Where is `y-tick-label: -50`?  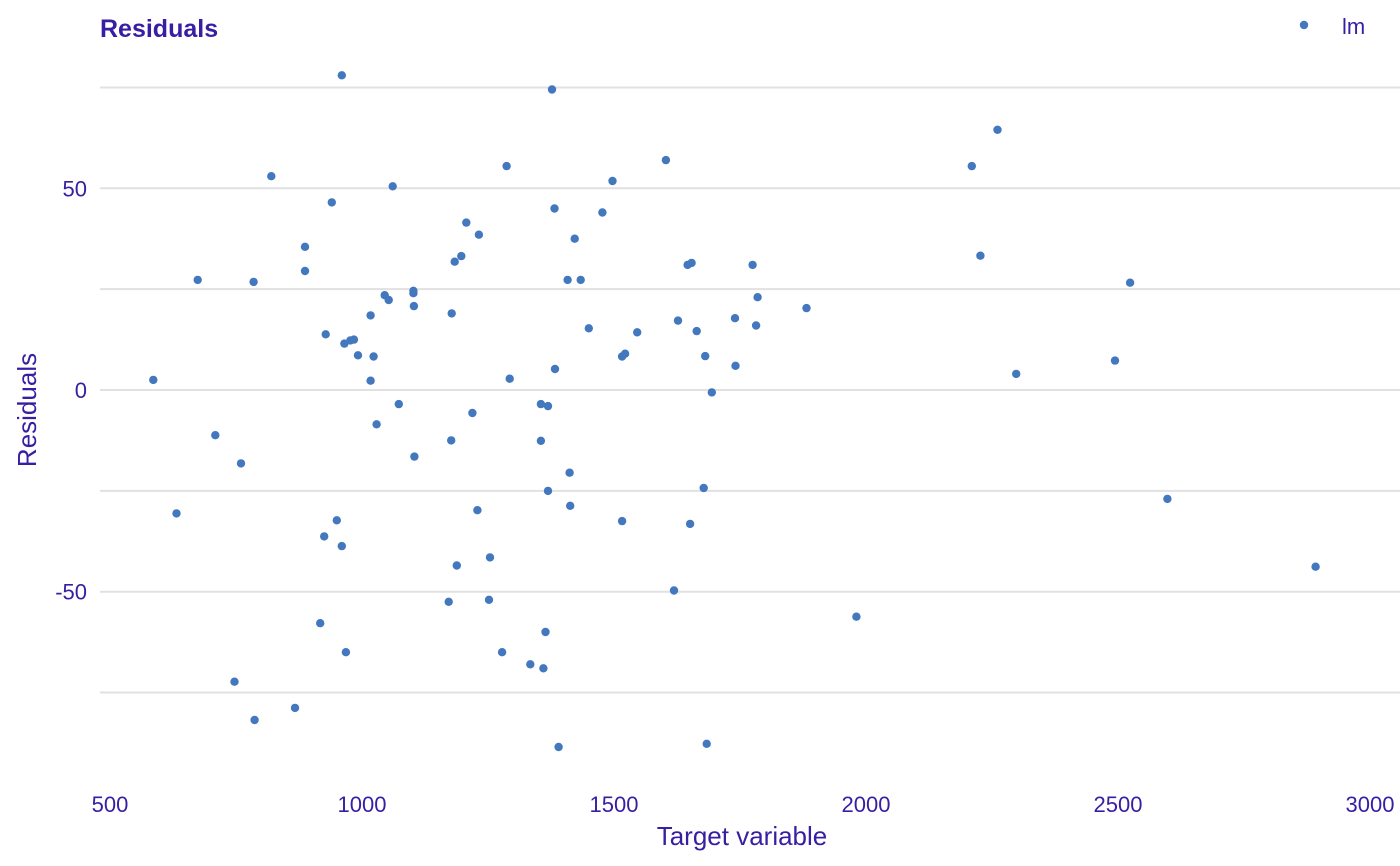
y-tick-label: -50 is located at coordinates (71, 592).